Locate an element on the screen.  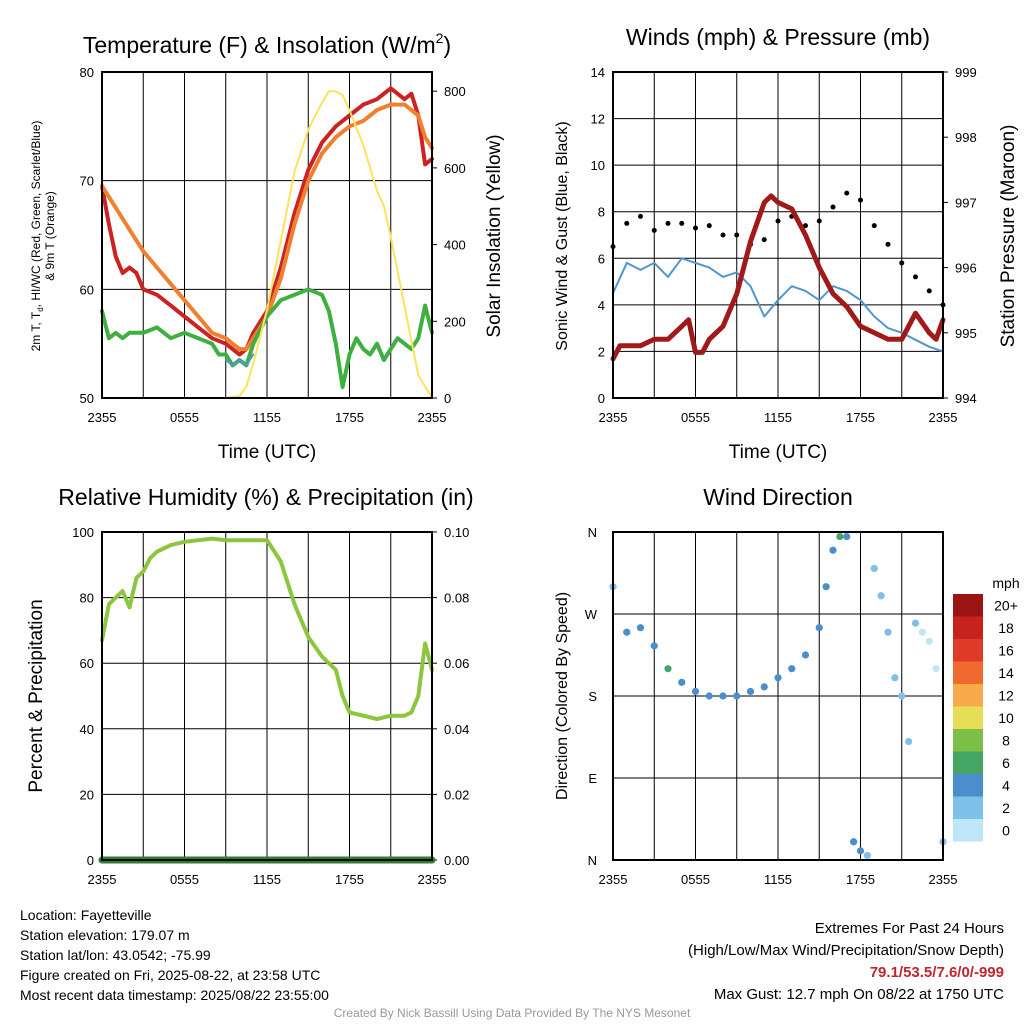
temp-y2tick-label: 800 is located at coordinates (455, 91).